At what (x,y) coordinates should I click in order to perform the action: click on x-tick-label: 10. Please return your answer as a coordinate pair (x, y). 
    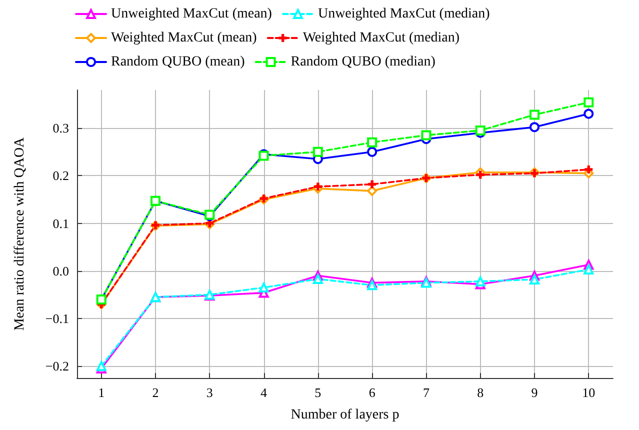
    Looking at the image, I should click on (589, 392).